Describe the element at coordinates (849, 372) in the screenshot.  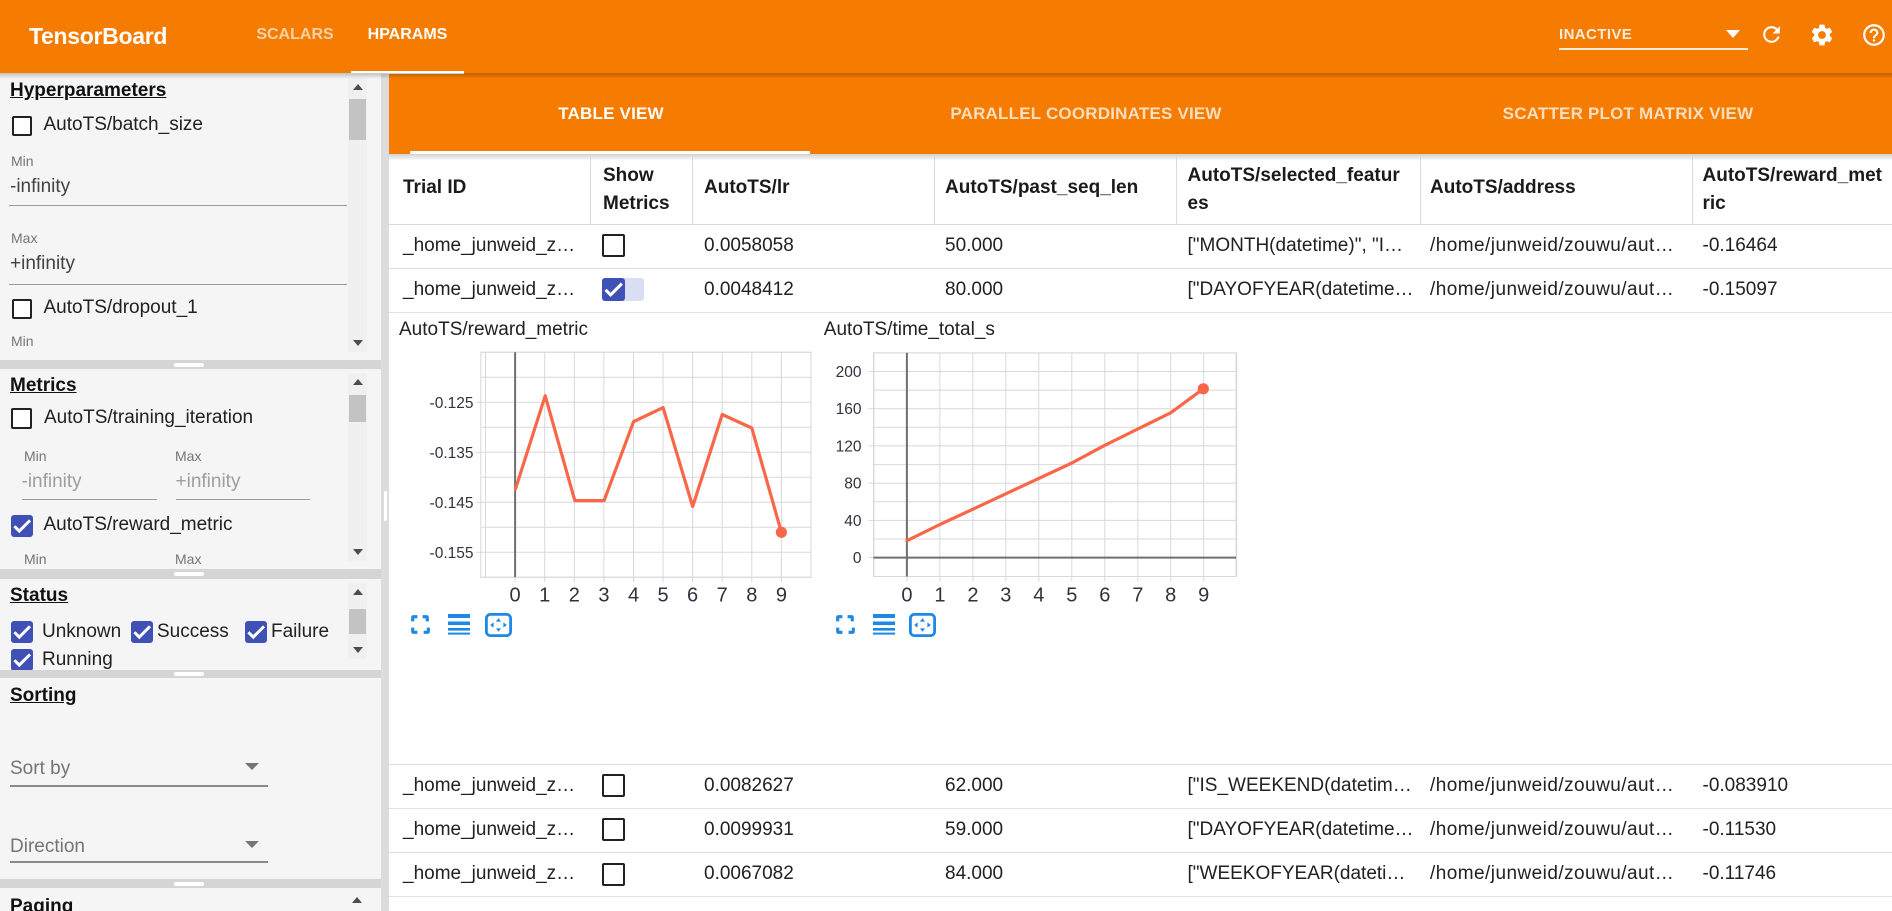
I see `svg-text: 200` at that location.